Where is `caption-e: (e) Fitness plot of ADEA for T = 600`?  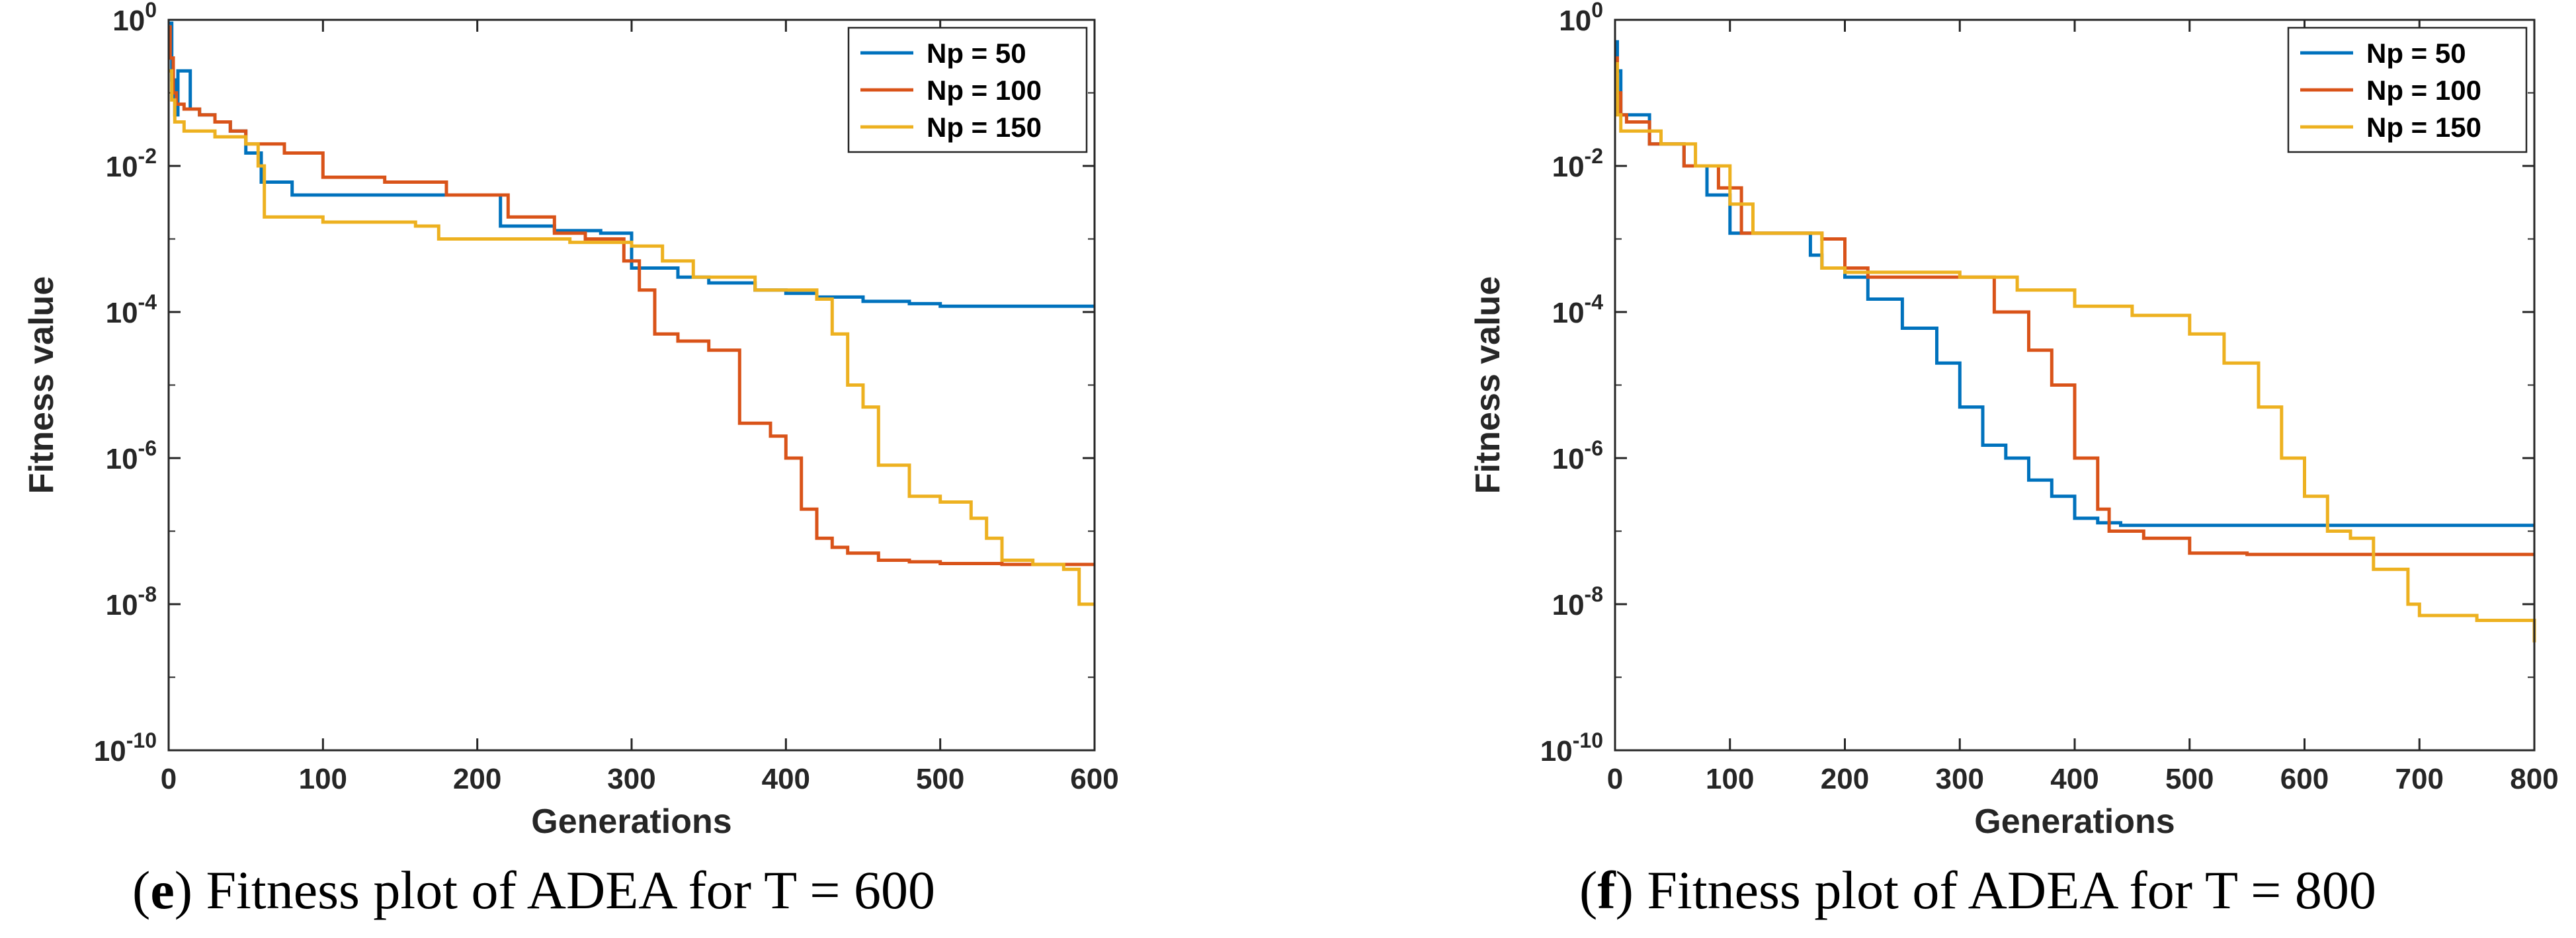
caption-e: (e) Fitness plot of ADEA for T = 600 is located at coordinates (533, 890).